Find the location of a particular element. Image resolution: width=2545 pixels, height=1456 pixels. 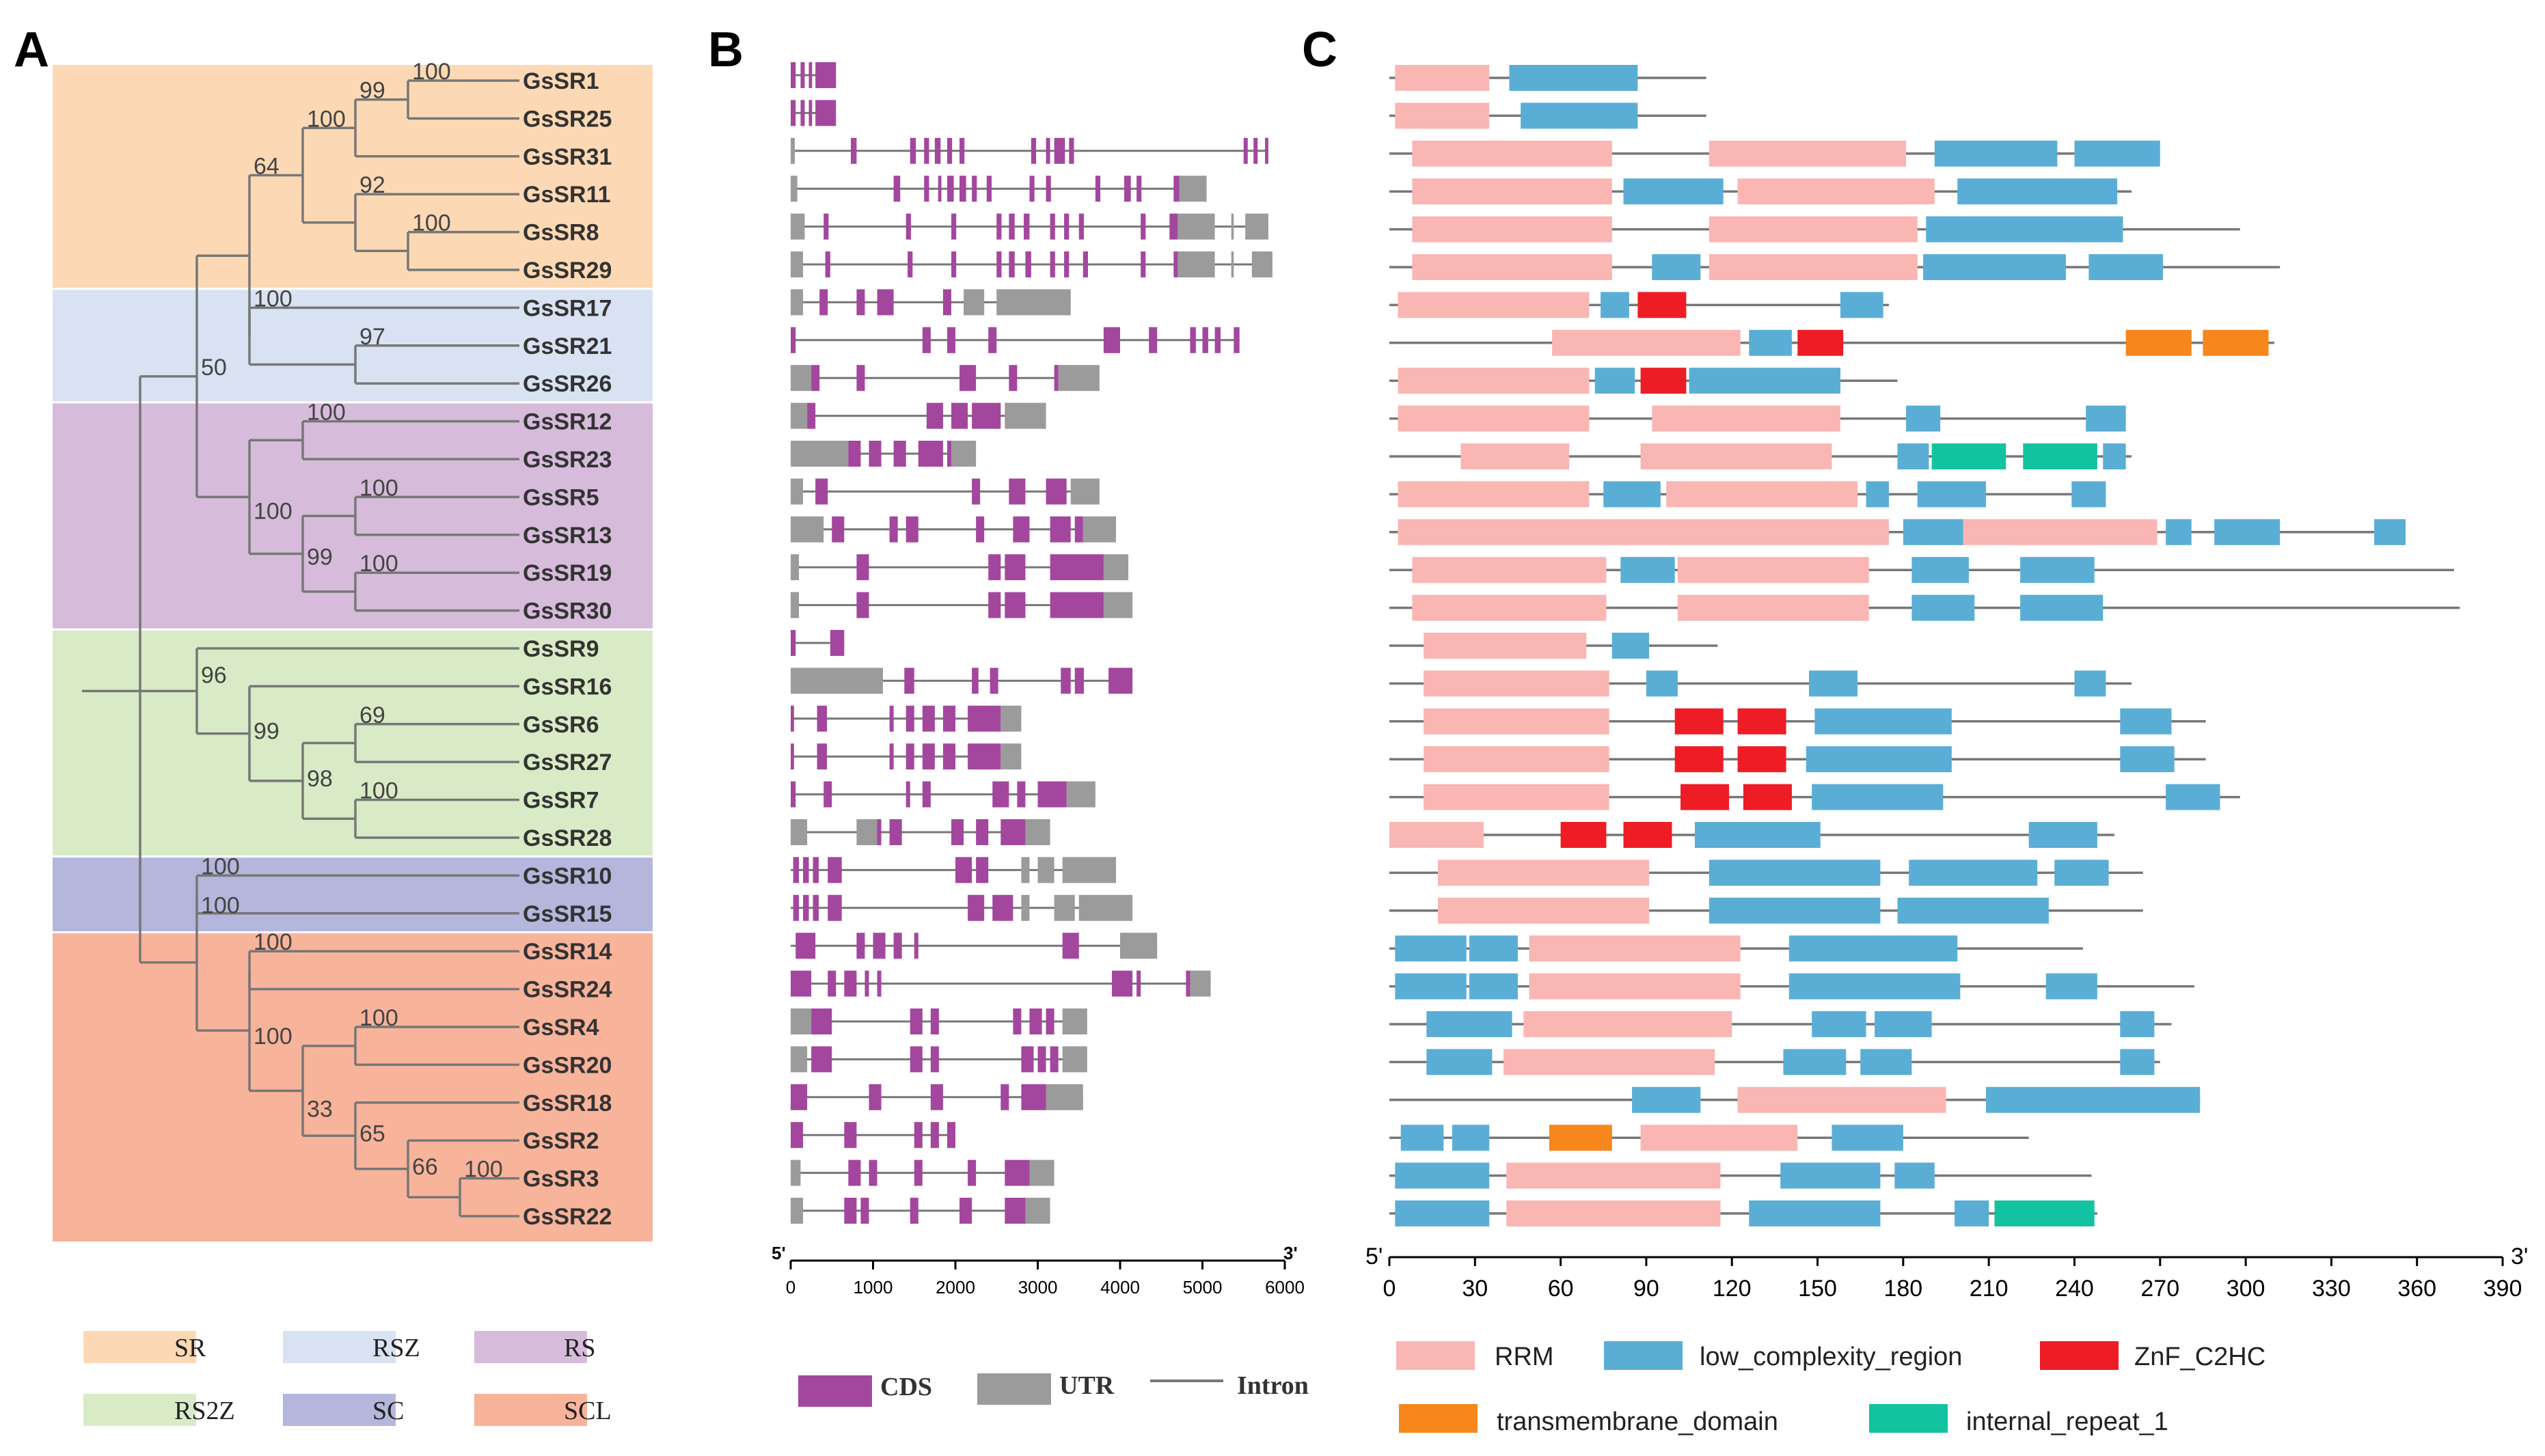

legend-swatch-transmembrane is located at coordinates (1439, 1418).